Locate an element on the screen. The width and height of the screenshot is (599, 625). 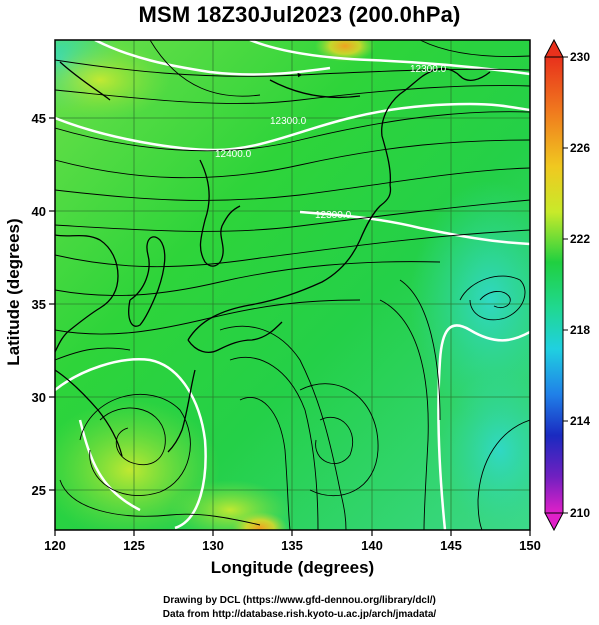
y-tick-label: 45 is located at coordinates (39, 118).